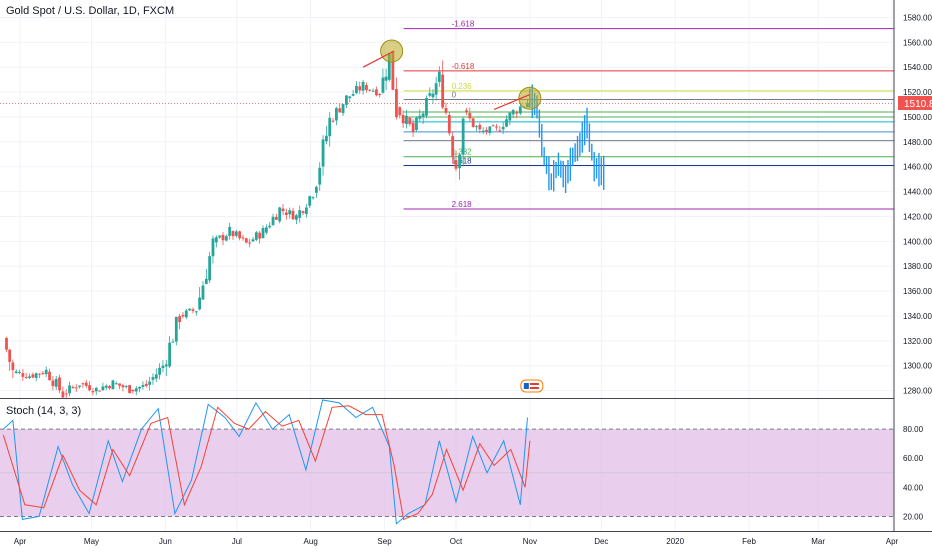 This screenshot has width=932, height=555. Describe the element at coordinates (453, 216) in the screenshot. I see `annotations` at that location.